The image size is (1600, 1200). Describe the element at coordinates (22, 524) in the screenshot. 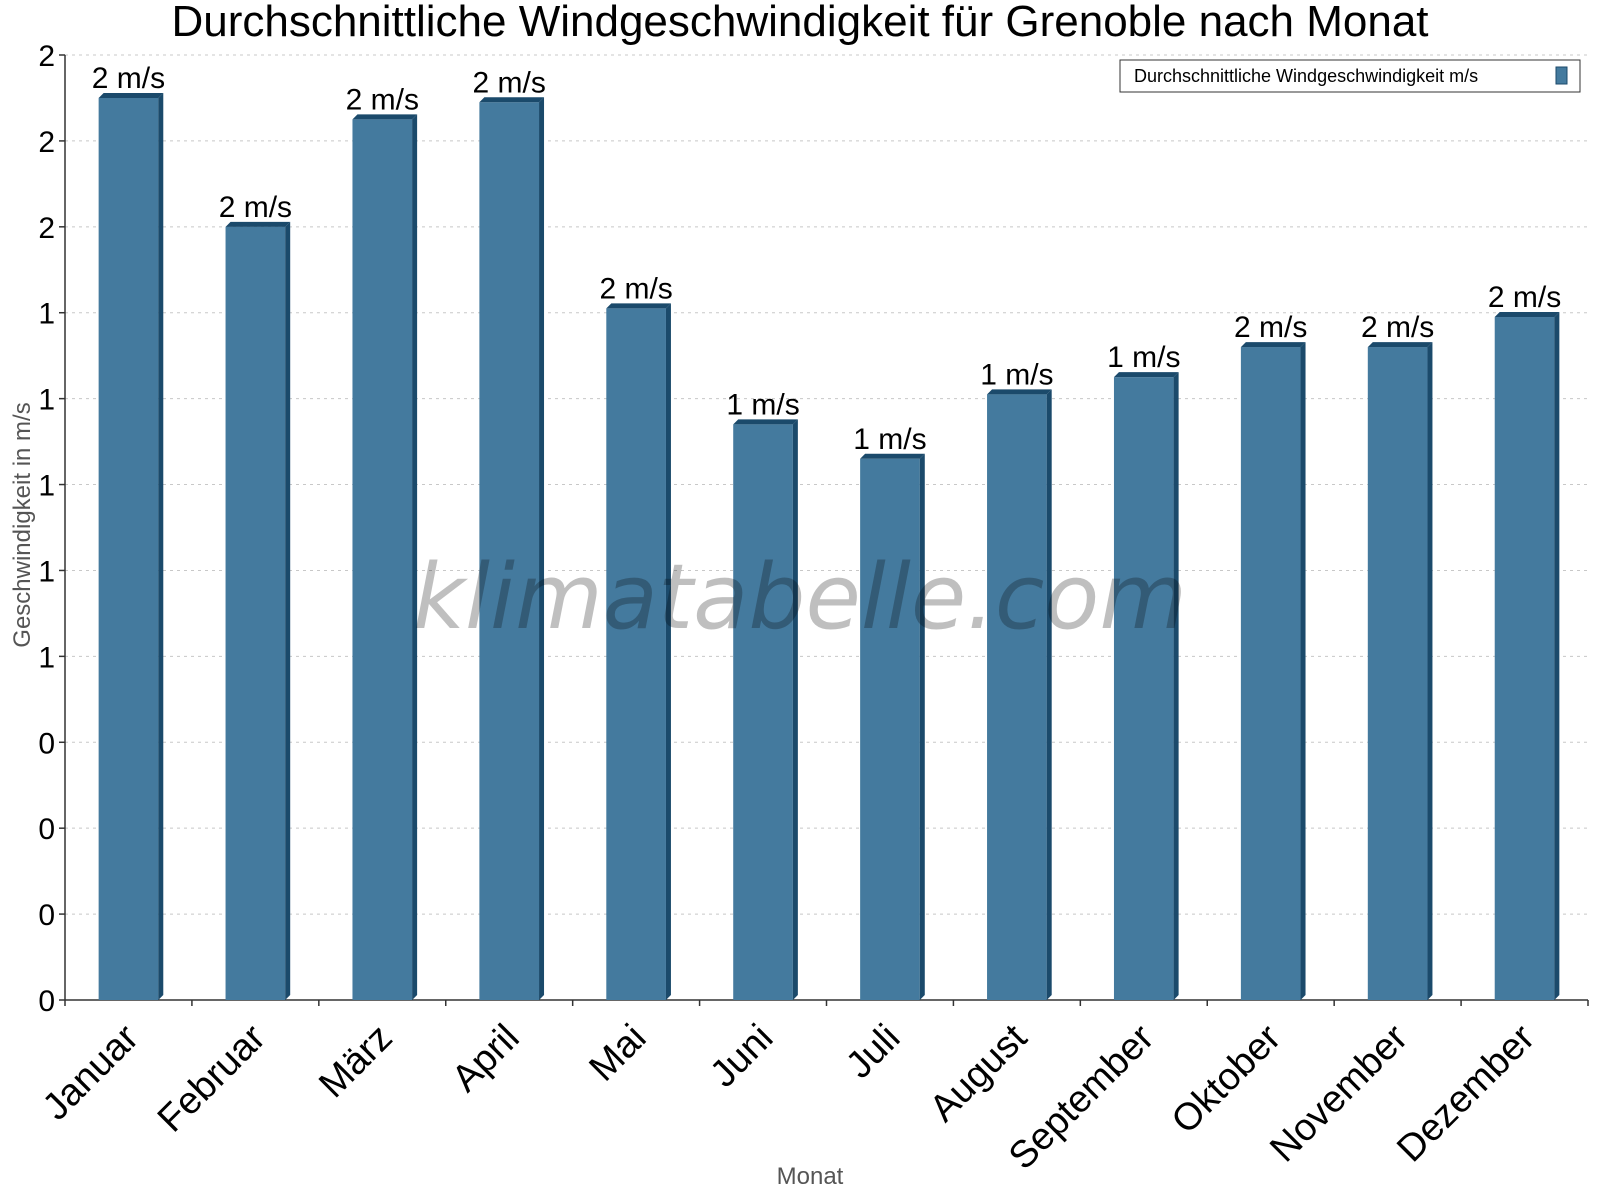

I see `y-axis-title: Geschwindigkeit in m/s` at that location.